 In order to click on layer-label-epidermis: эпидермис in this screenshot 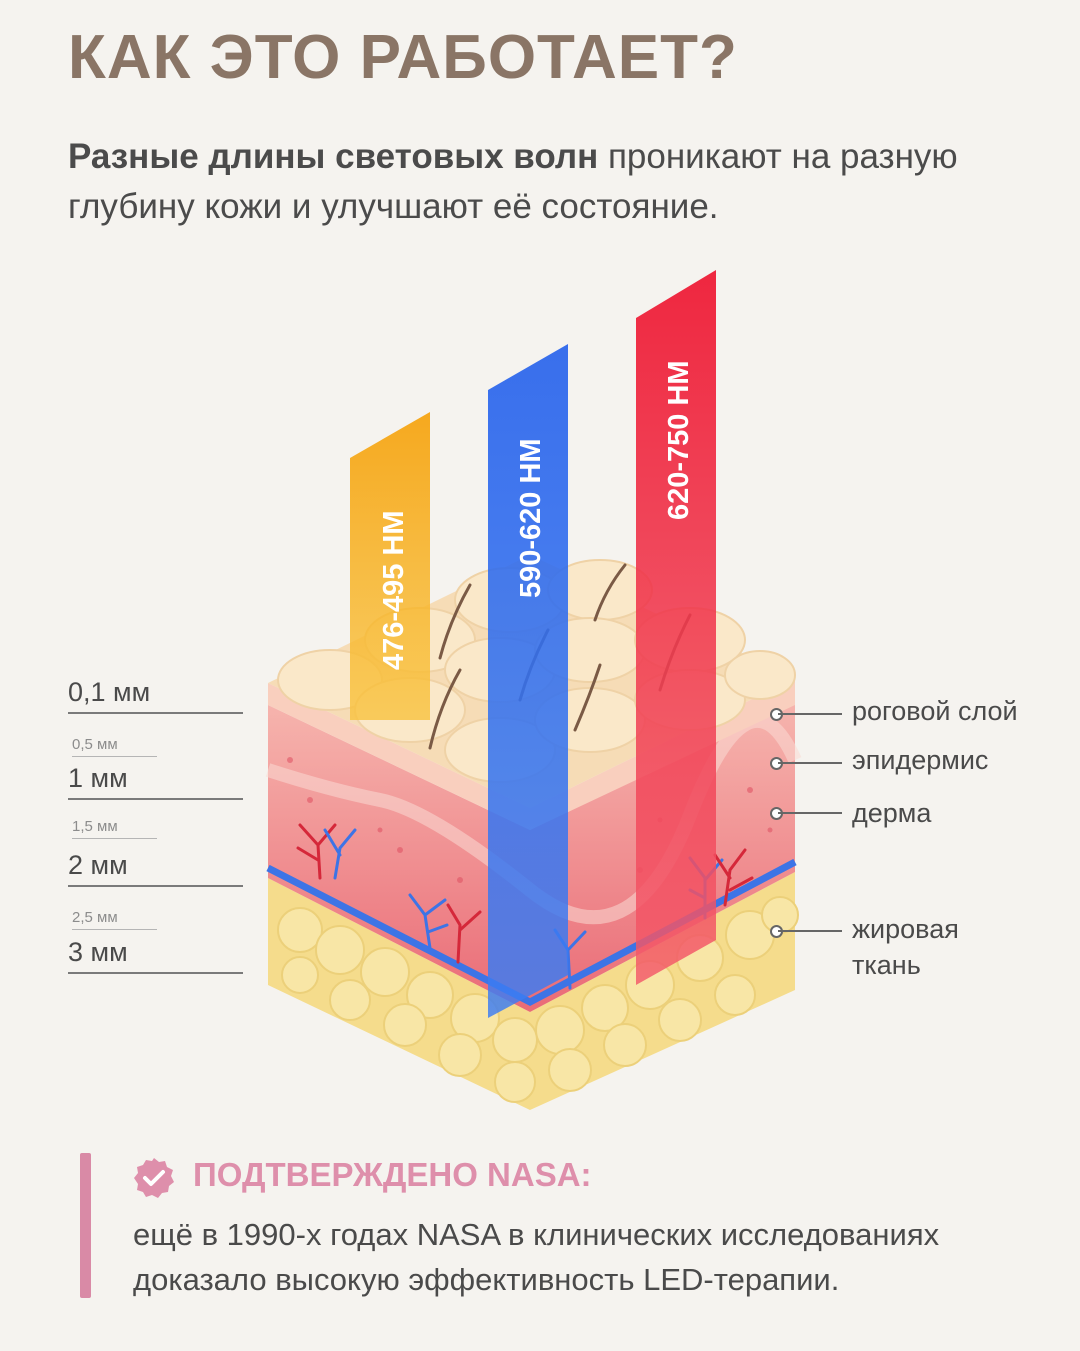, I will do `click(920, 760)`.